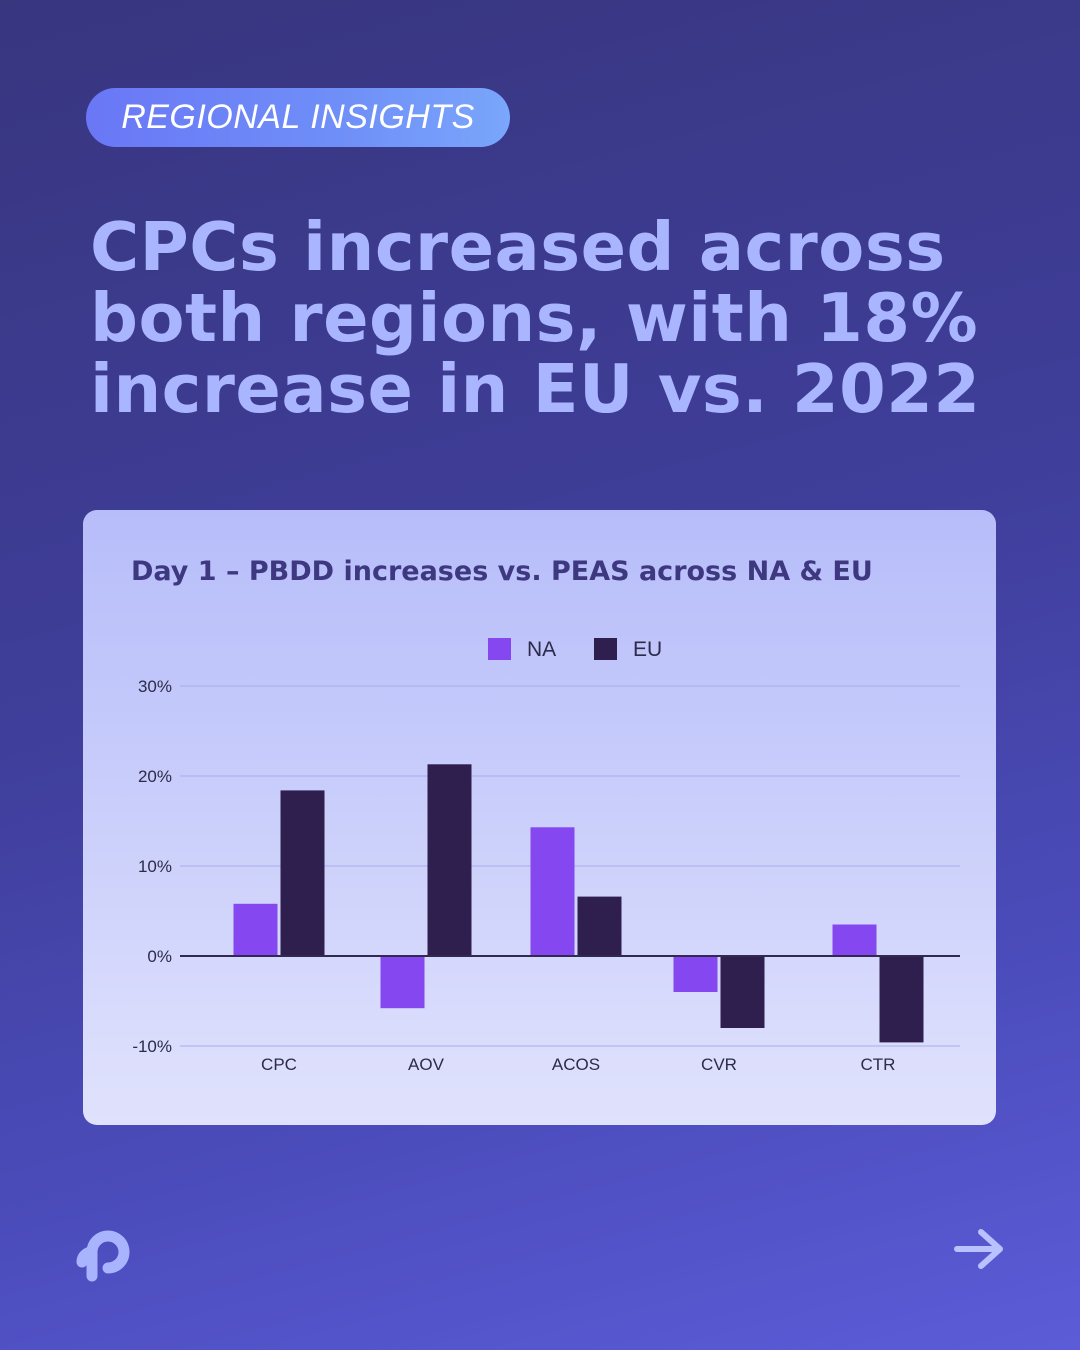 The image size is (1080, 1350). What do you see at coordinates (576, 1064) in the screenshot?
I see `x-tick-label: ACOS` at bounding box center [576, 1064].